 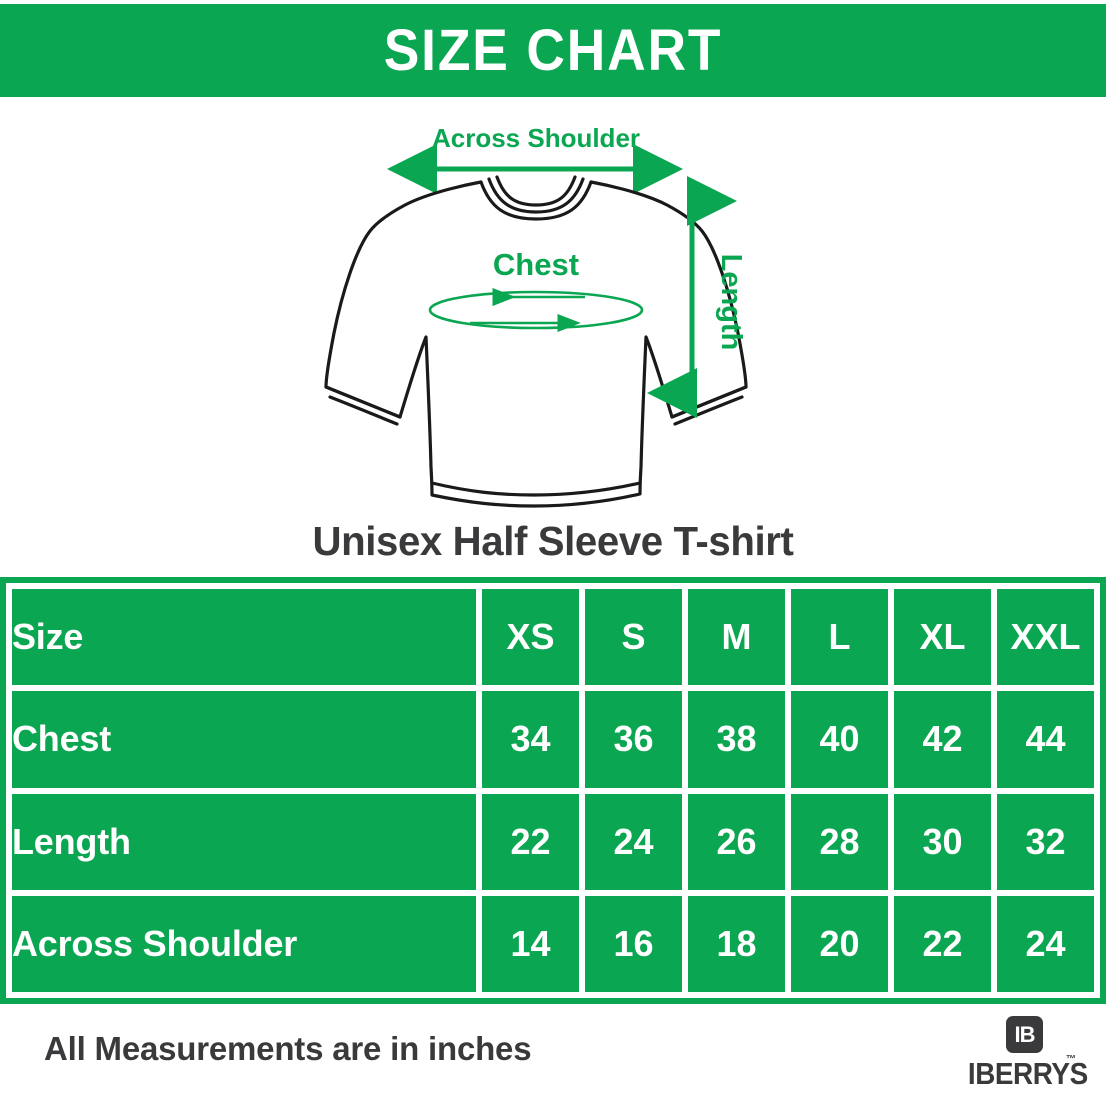 I want to click on chest-ellipse, so click(x=536, y=310).